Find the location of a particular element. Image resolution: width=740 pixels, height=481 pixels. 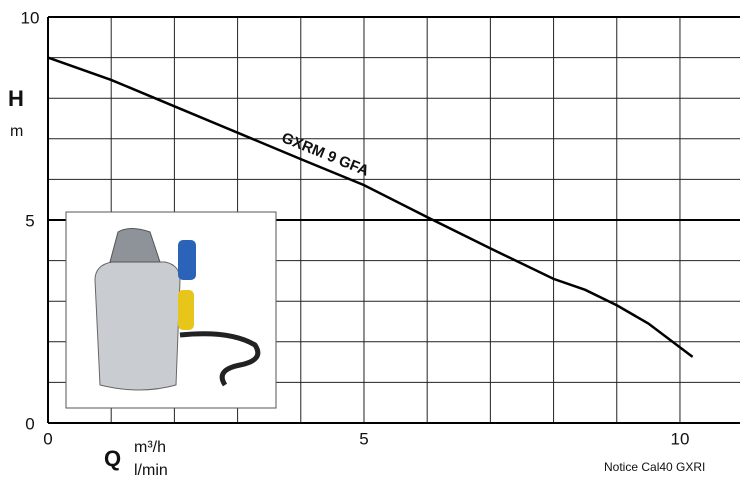

y-axis-label: H is located at coordinates (16, 98).